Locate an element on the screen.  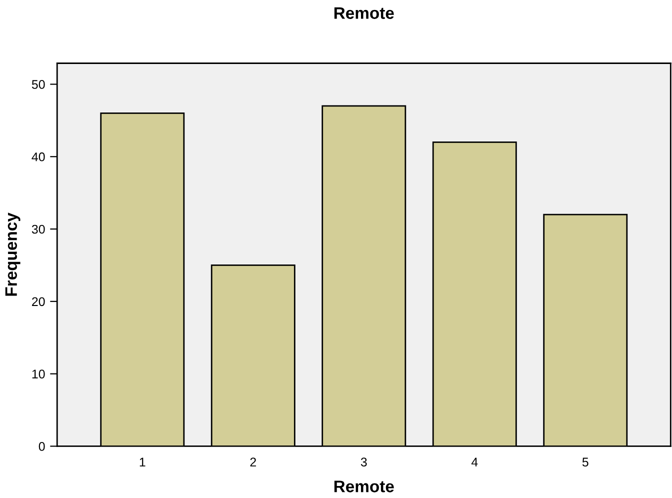
y-tick-label: 20 is located at coordinates (38, 301).